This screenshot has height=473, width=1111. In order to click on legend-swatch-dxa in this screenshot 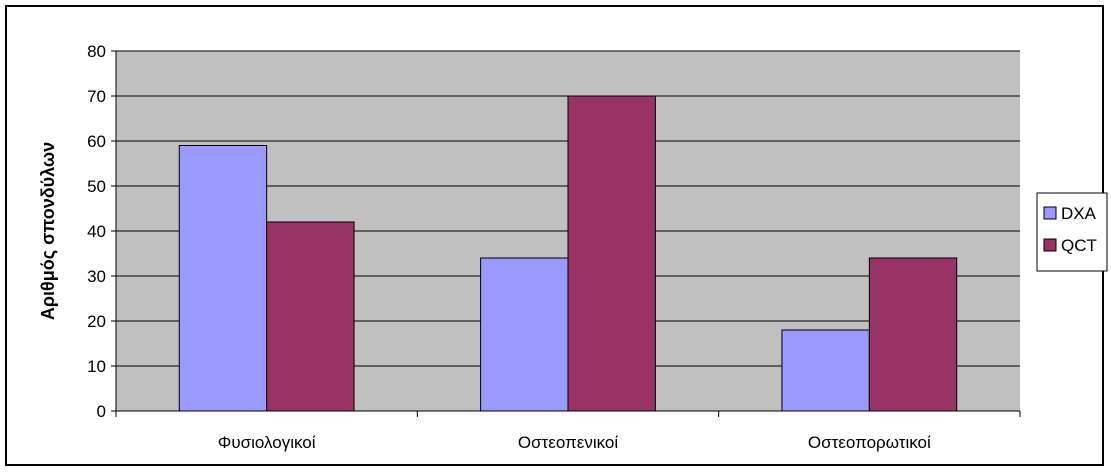, I will do `click(1050, 213)`.